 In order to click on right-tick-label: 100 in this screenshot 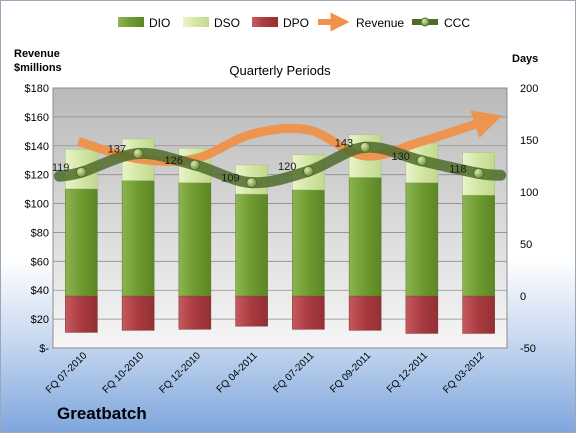, I will do `click(529, 193)`.